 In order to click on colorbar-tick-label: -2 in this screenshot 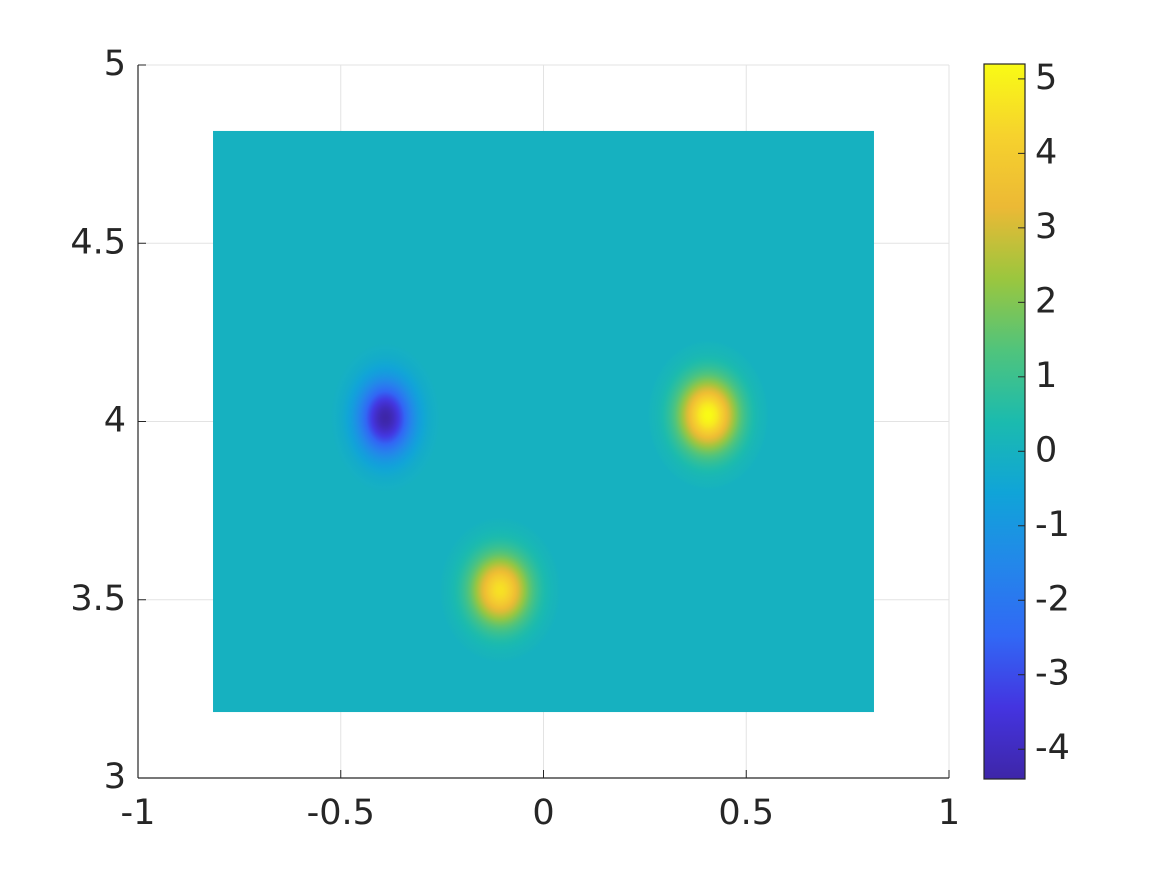, I will do `click(1052, 599)`.